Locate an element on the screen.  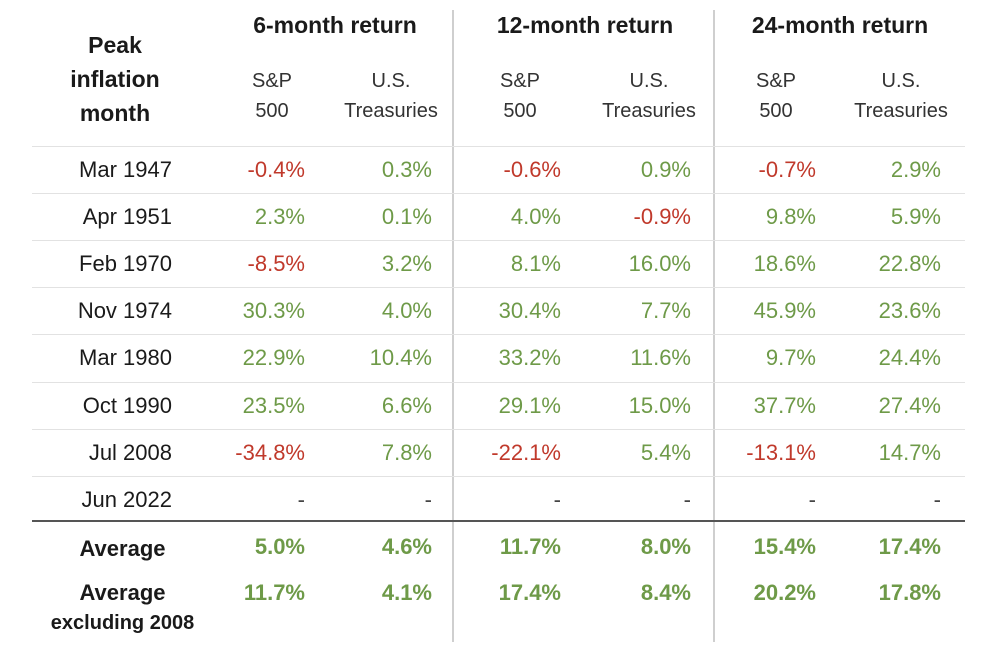
subheader-treasuries-12m: U.S. Treasuries is located at coordinates (649, 96).